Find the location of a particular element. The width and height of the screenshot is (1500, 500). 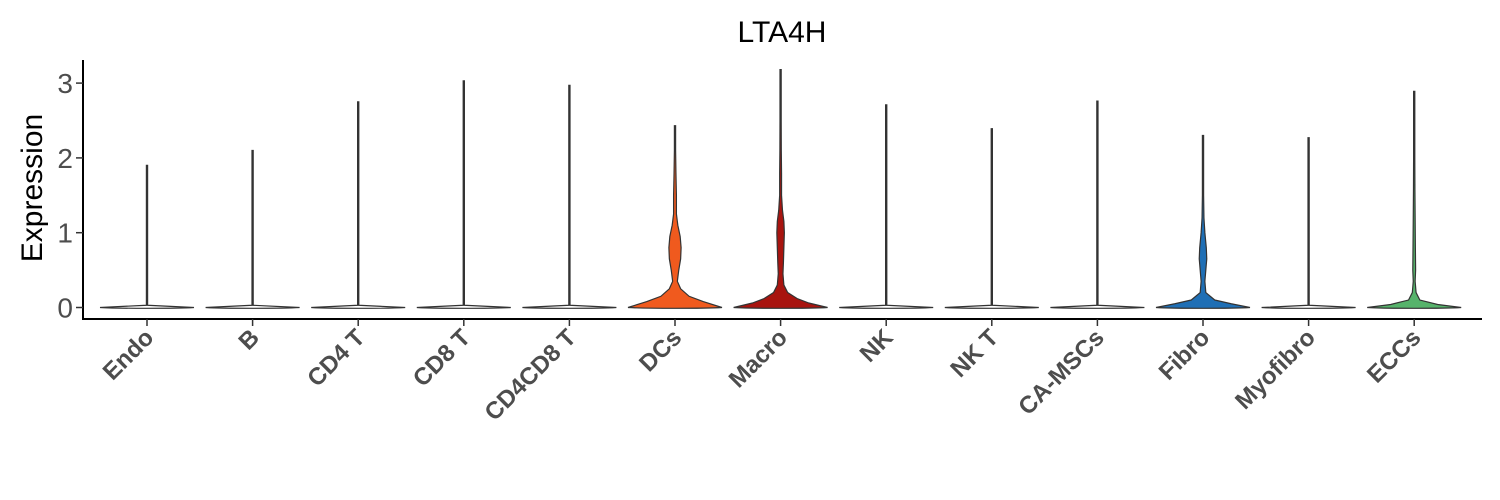

violin-cd4-t is located at coordinates (358, 205).